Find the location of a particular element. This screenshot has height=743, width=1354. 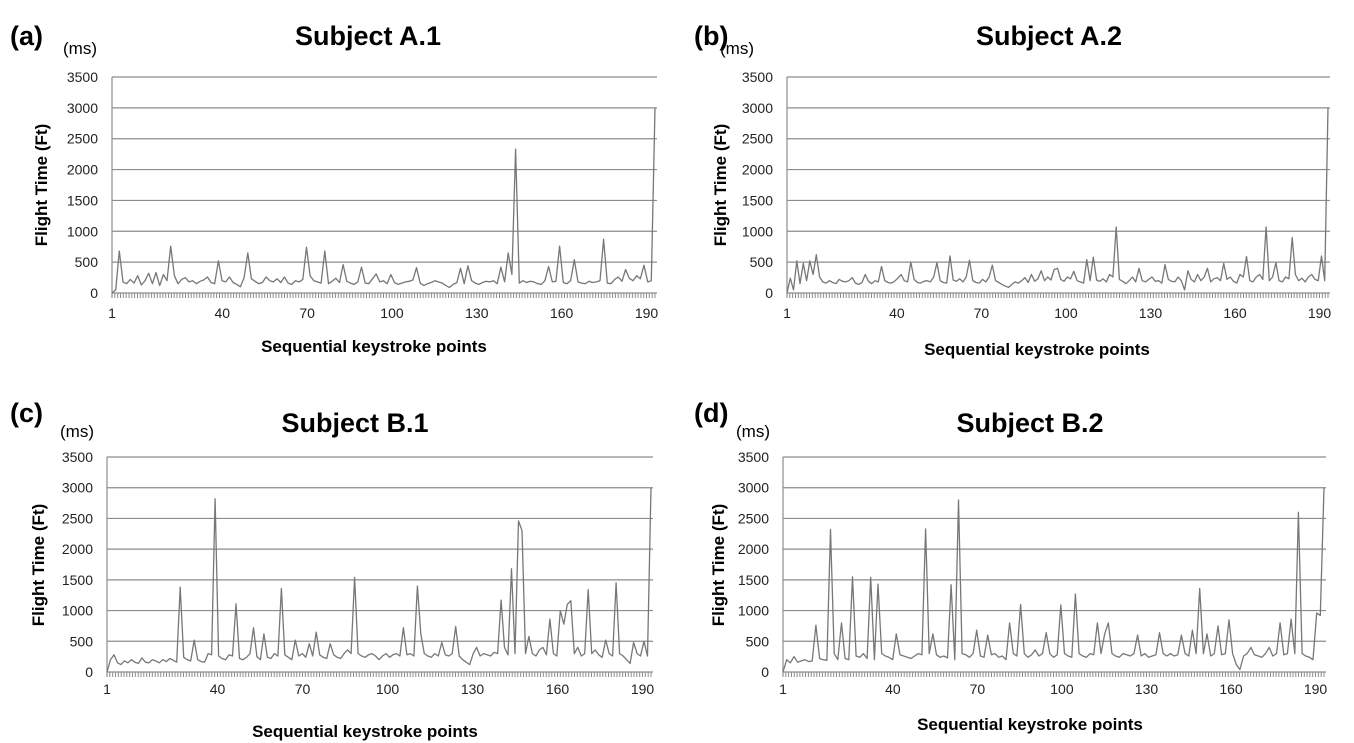

chart-title: Subject B.1 is located at coordinates (354, 423).